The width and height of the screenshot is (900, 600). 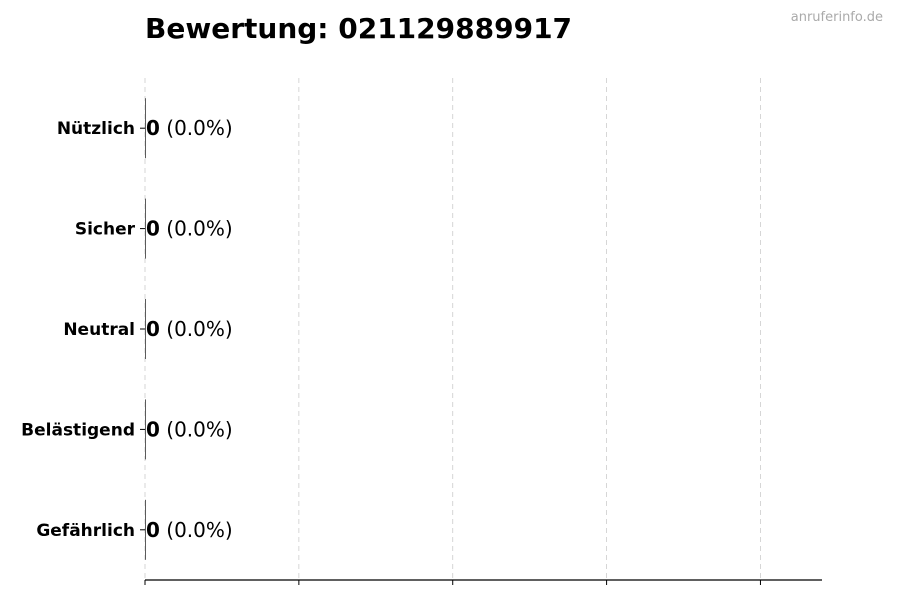 What do you see at coordinates (105, 230) in the screenshot?
I see `y-tick-label: Sicher` at bounding box center [105, 230].